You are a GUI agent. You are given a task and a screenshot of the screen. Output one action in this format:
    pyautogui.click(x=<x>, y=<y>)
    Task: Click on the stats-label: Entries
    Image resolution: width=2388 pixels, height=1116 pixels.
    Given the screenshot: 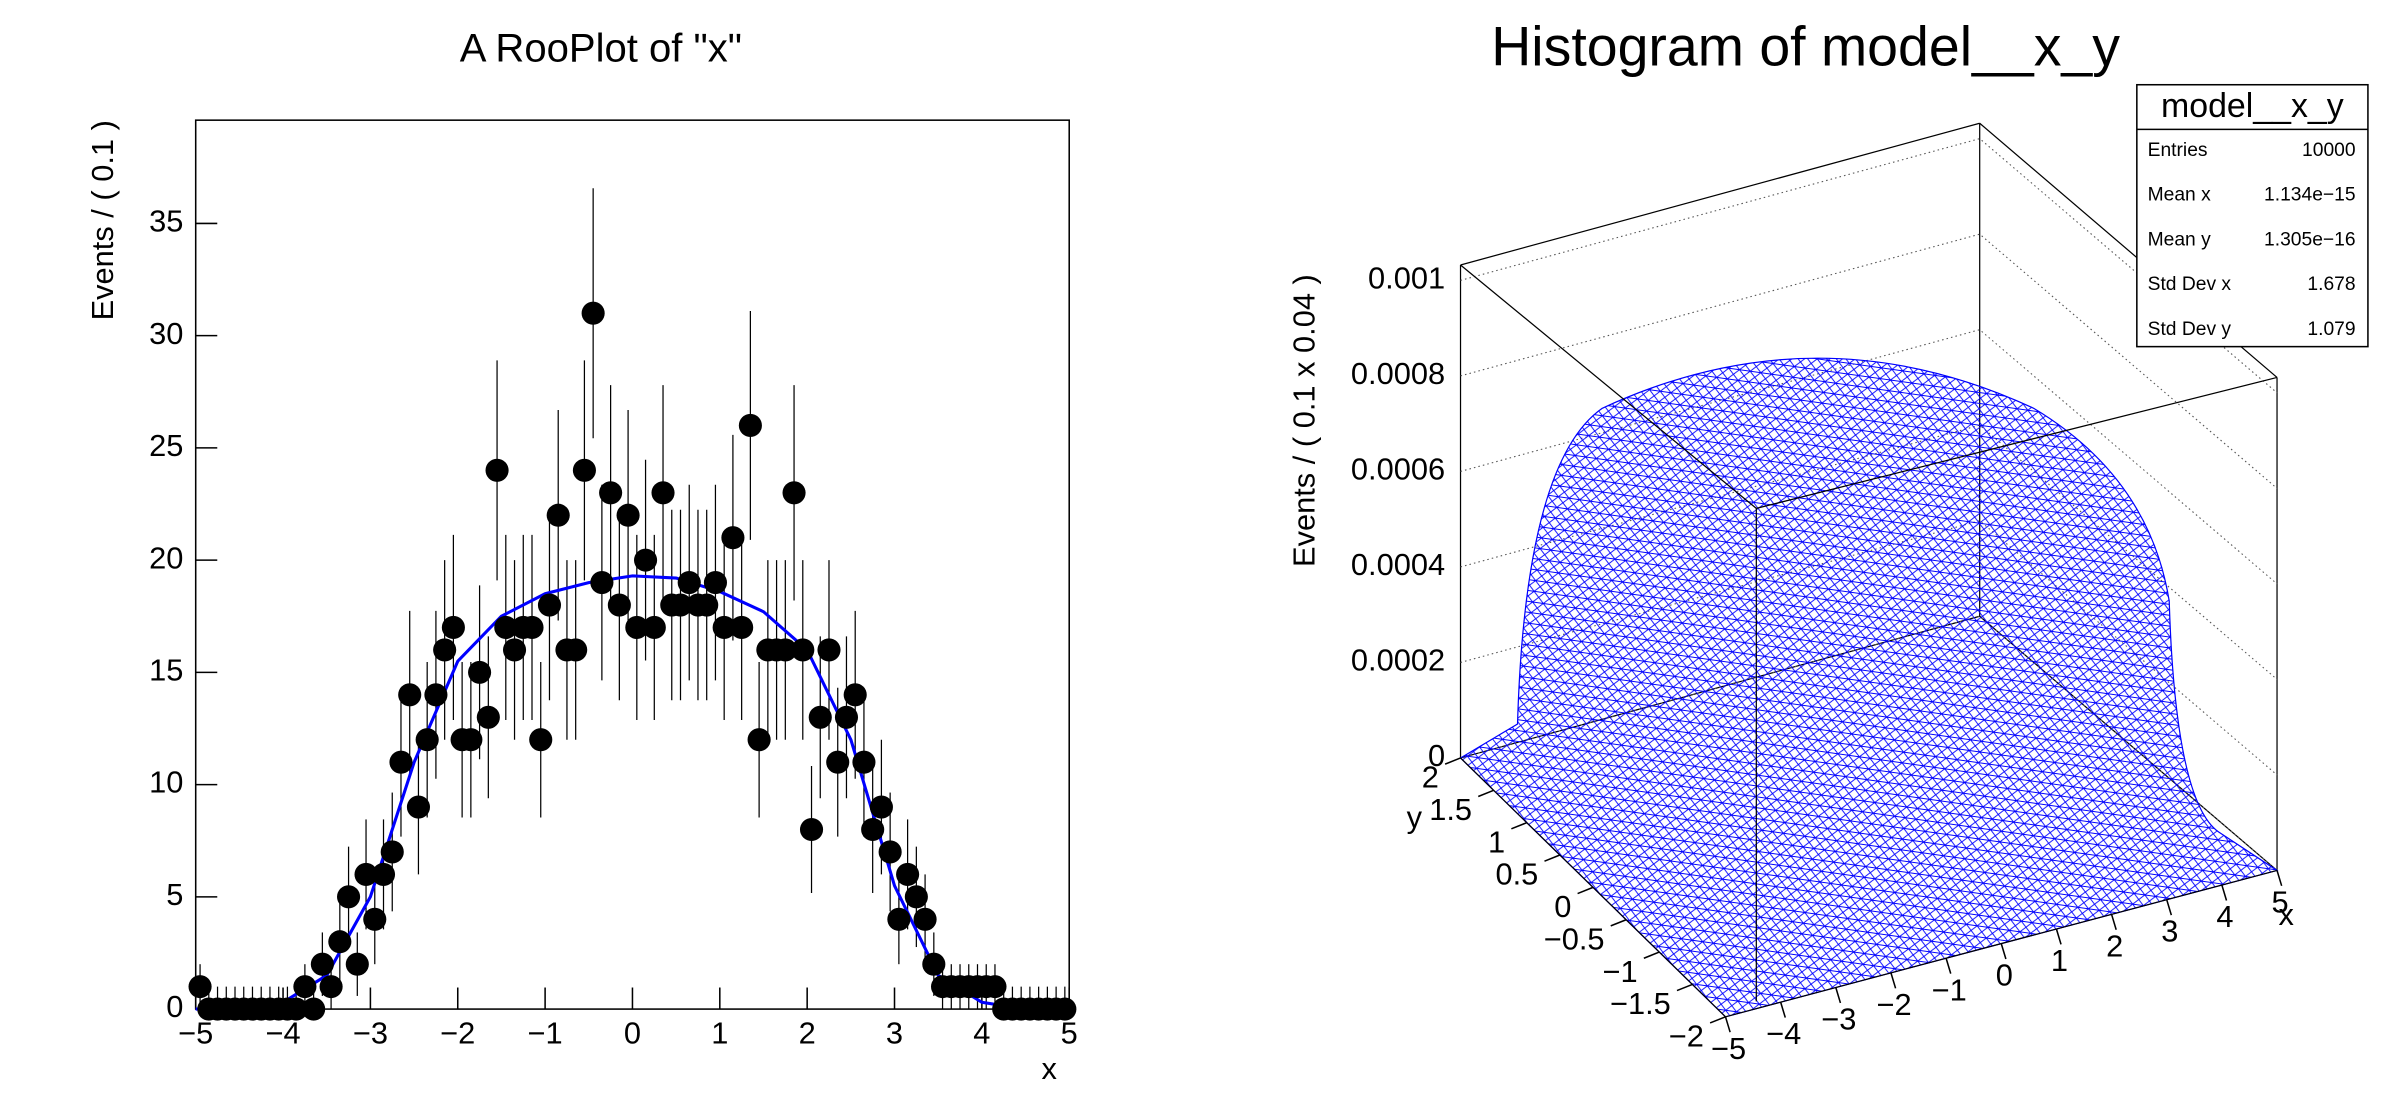 What is the action you would take?
    pyautogui.click(x=2178, y=150)
    